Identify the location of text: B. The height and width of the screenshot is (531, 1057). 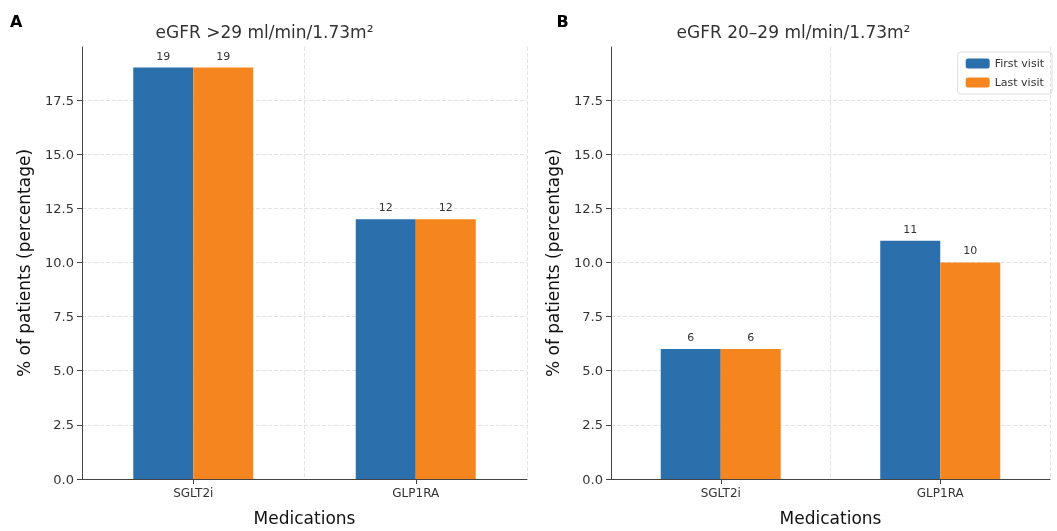
(562, 21).